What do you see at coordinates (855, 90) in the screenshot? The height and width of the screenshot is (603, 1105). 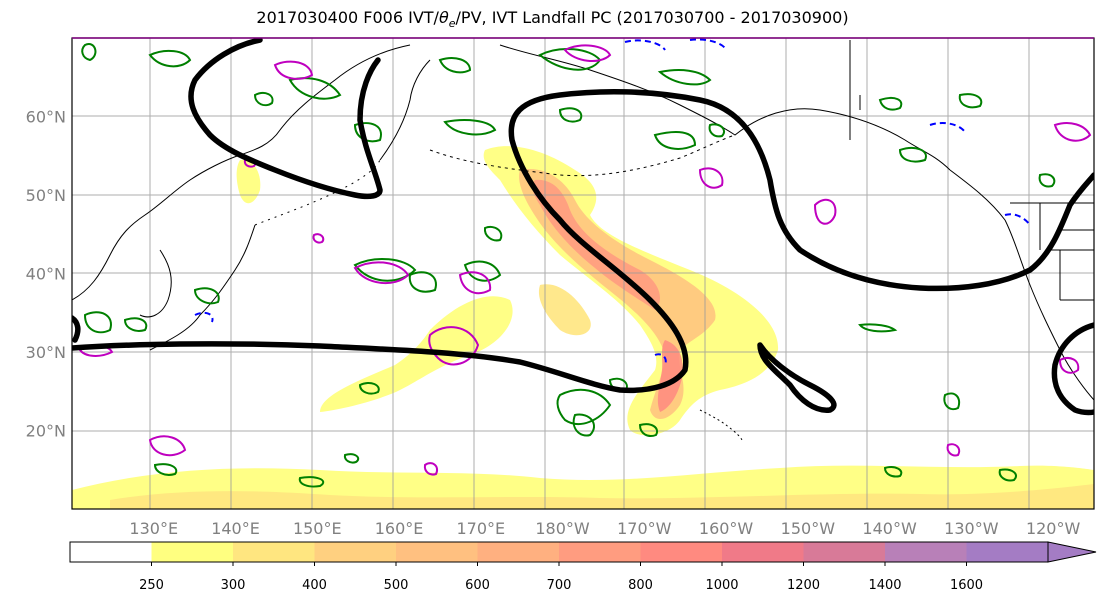 I see `canada-region-boundary` at bounding box center [855, 90].